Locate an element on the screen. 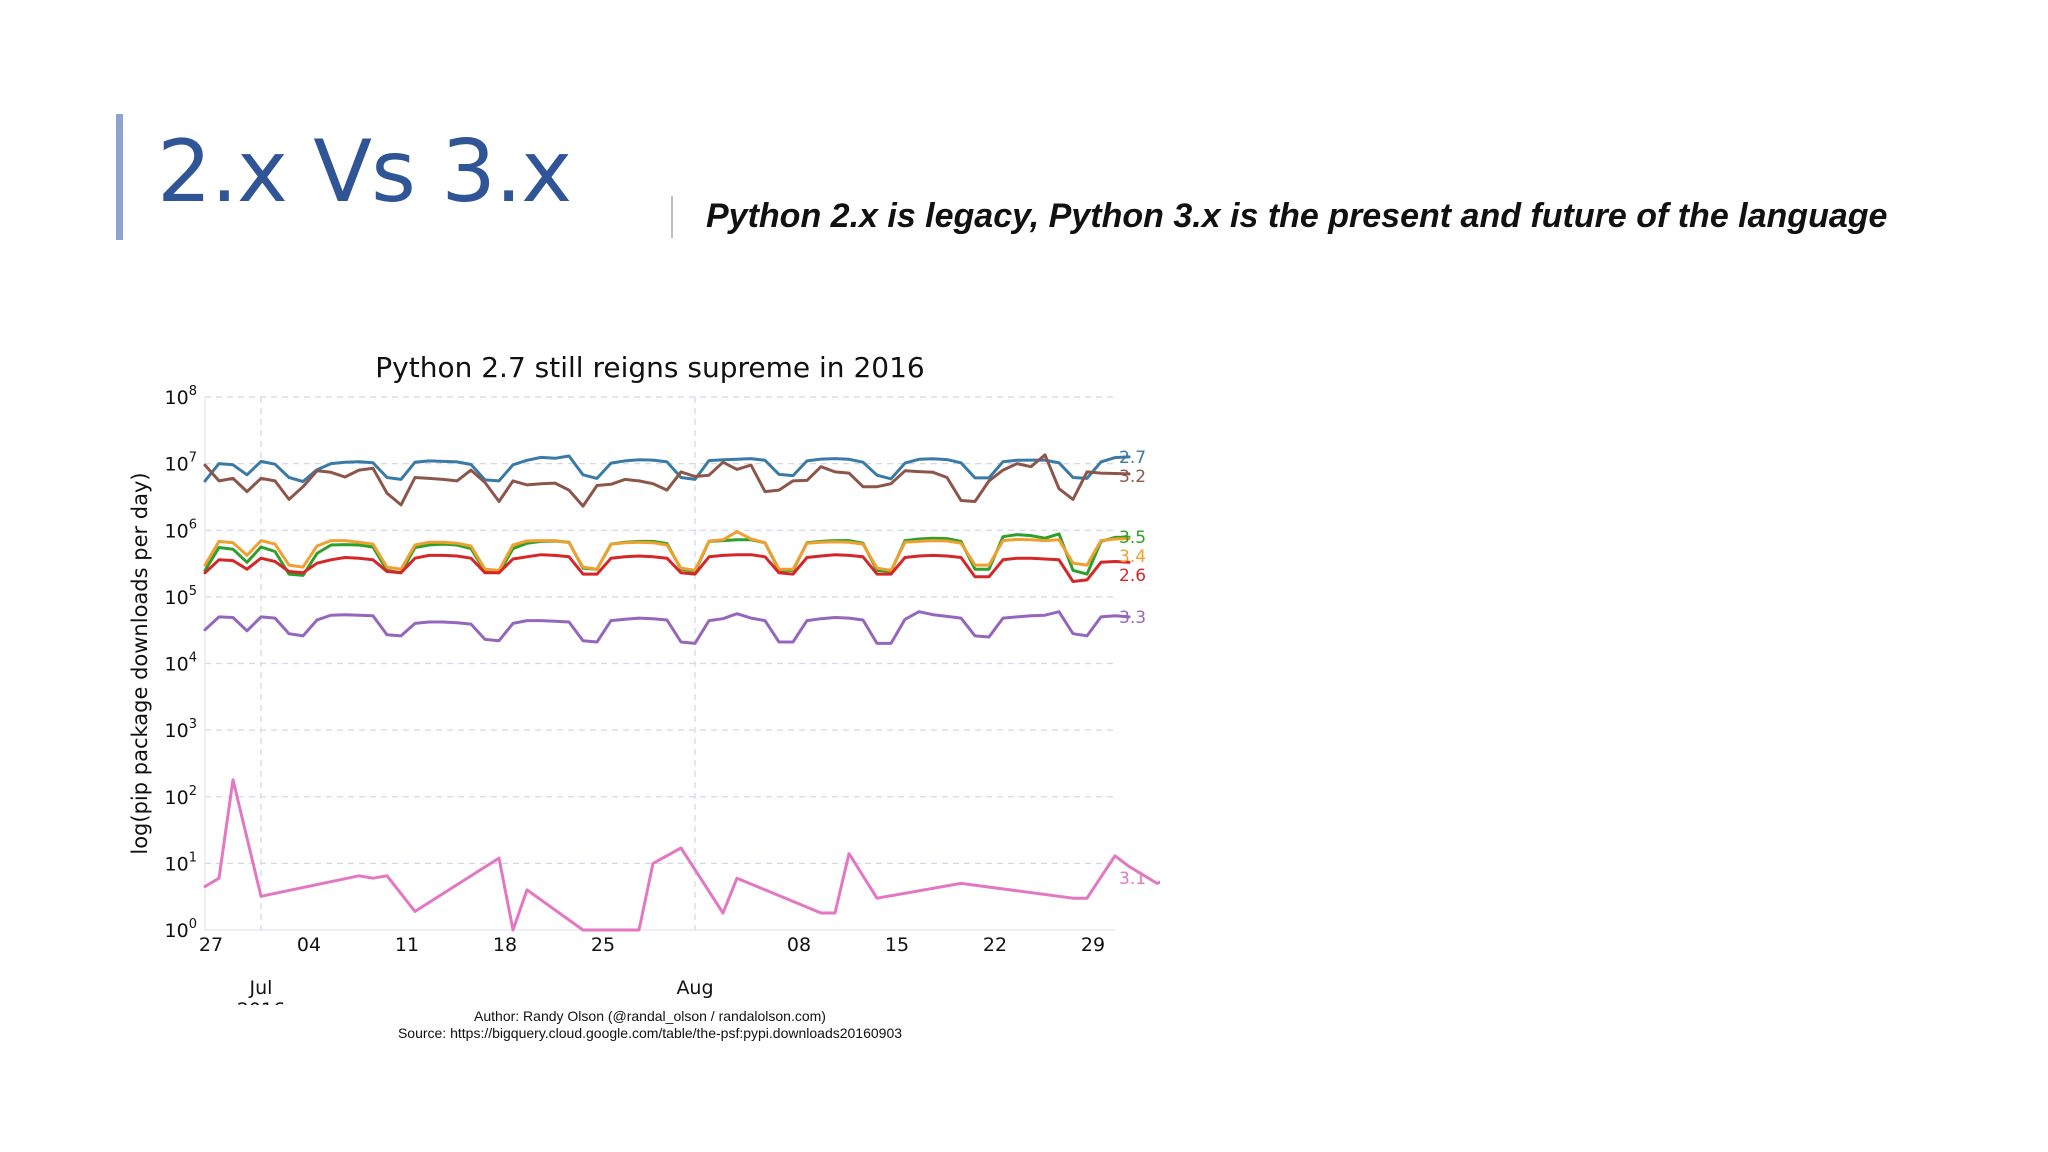  series-end-label: 3.1 is located at coordinates (1132, 879).